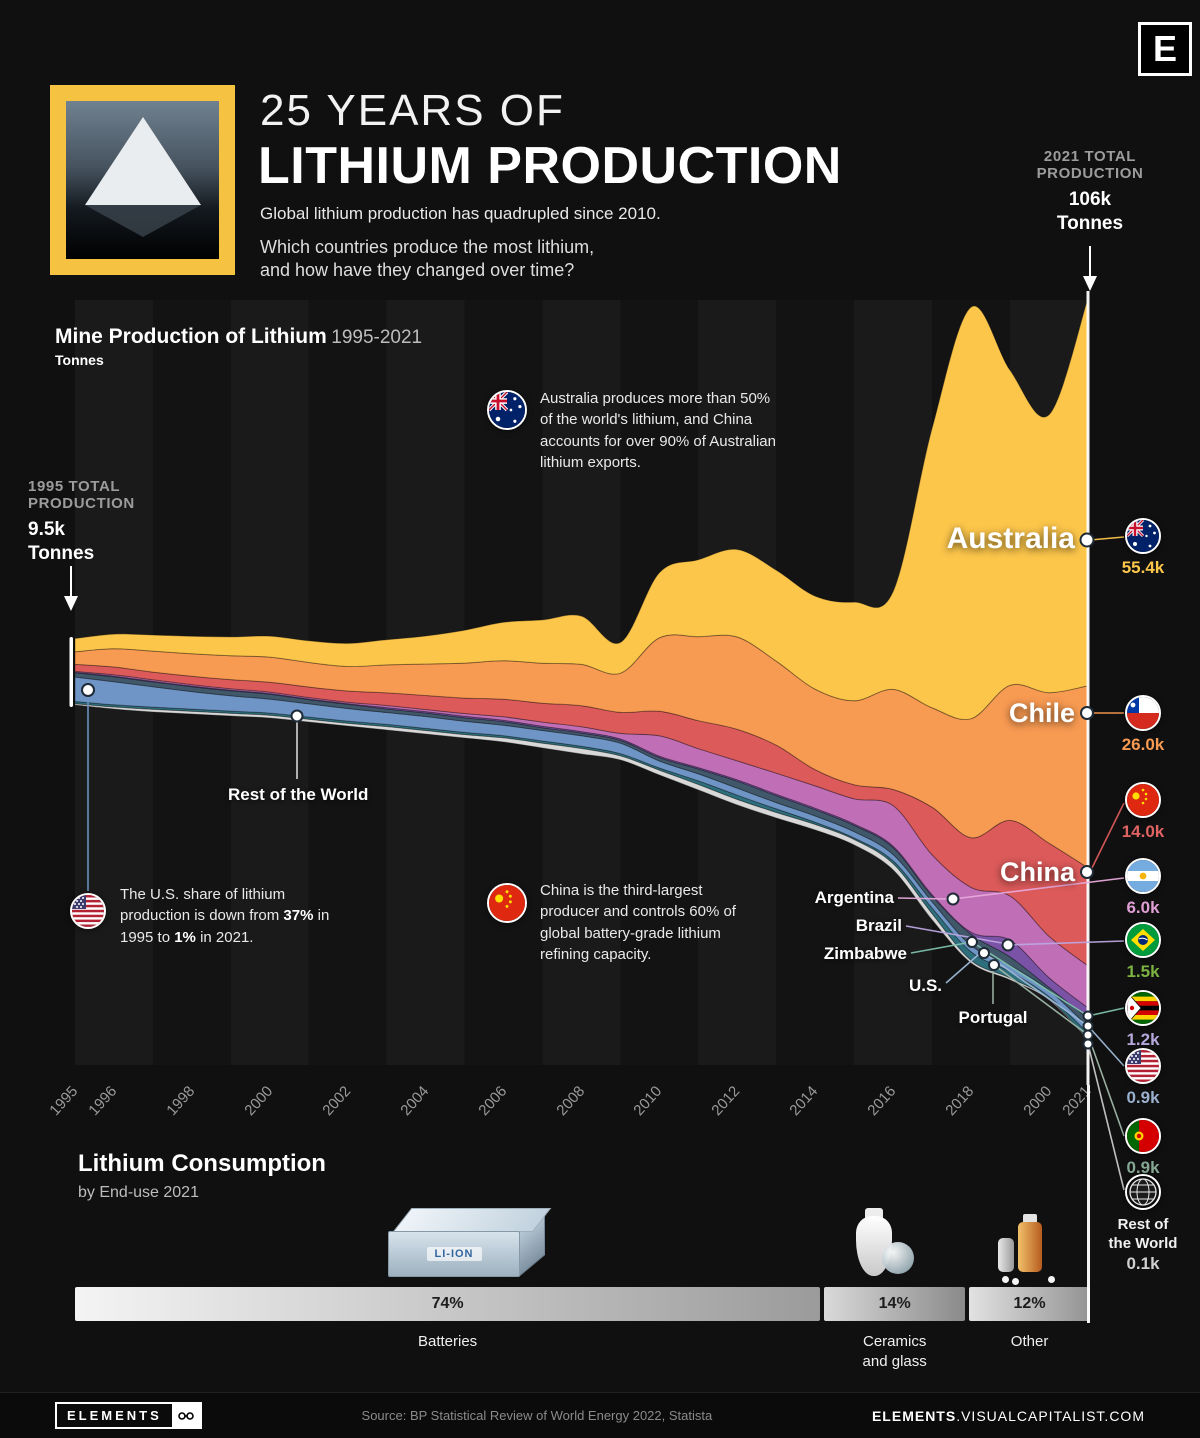 This screenshot has width=1200, height=1438. Describe the element at coordinates (1143, 1136) in the screenshot. I see `flag-portugal-icon` at that location.